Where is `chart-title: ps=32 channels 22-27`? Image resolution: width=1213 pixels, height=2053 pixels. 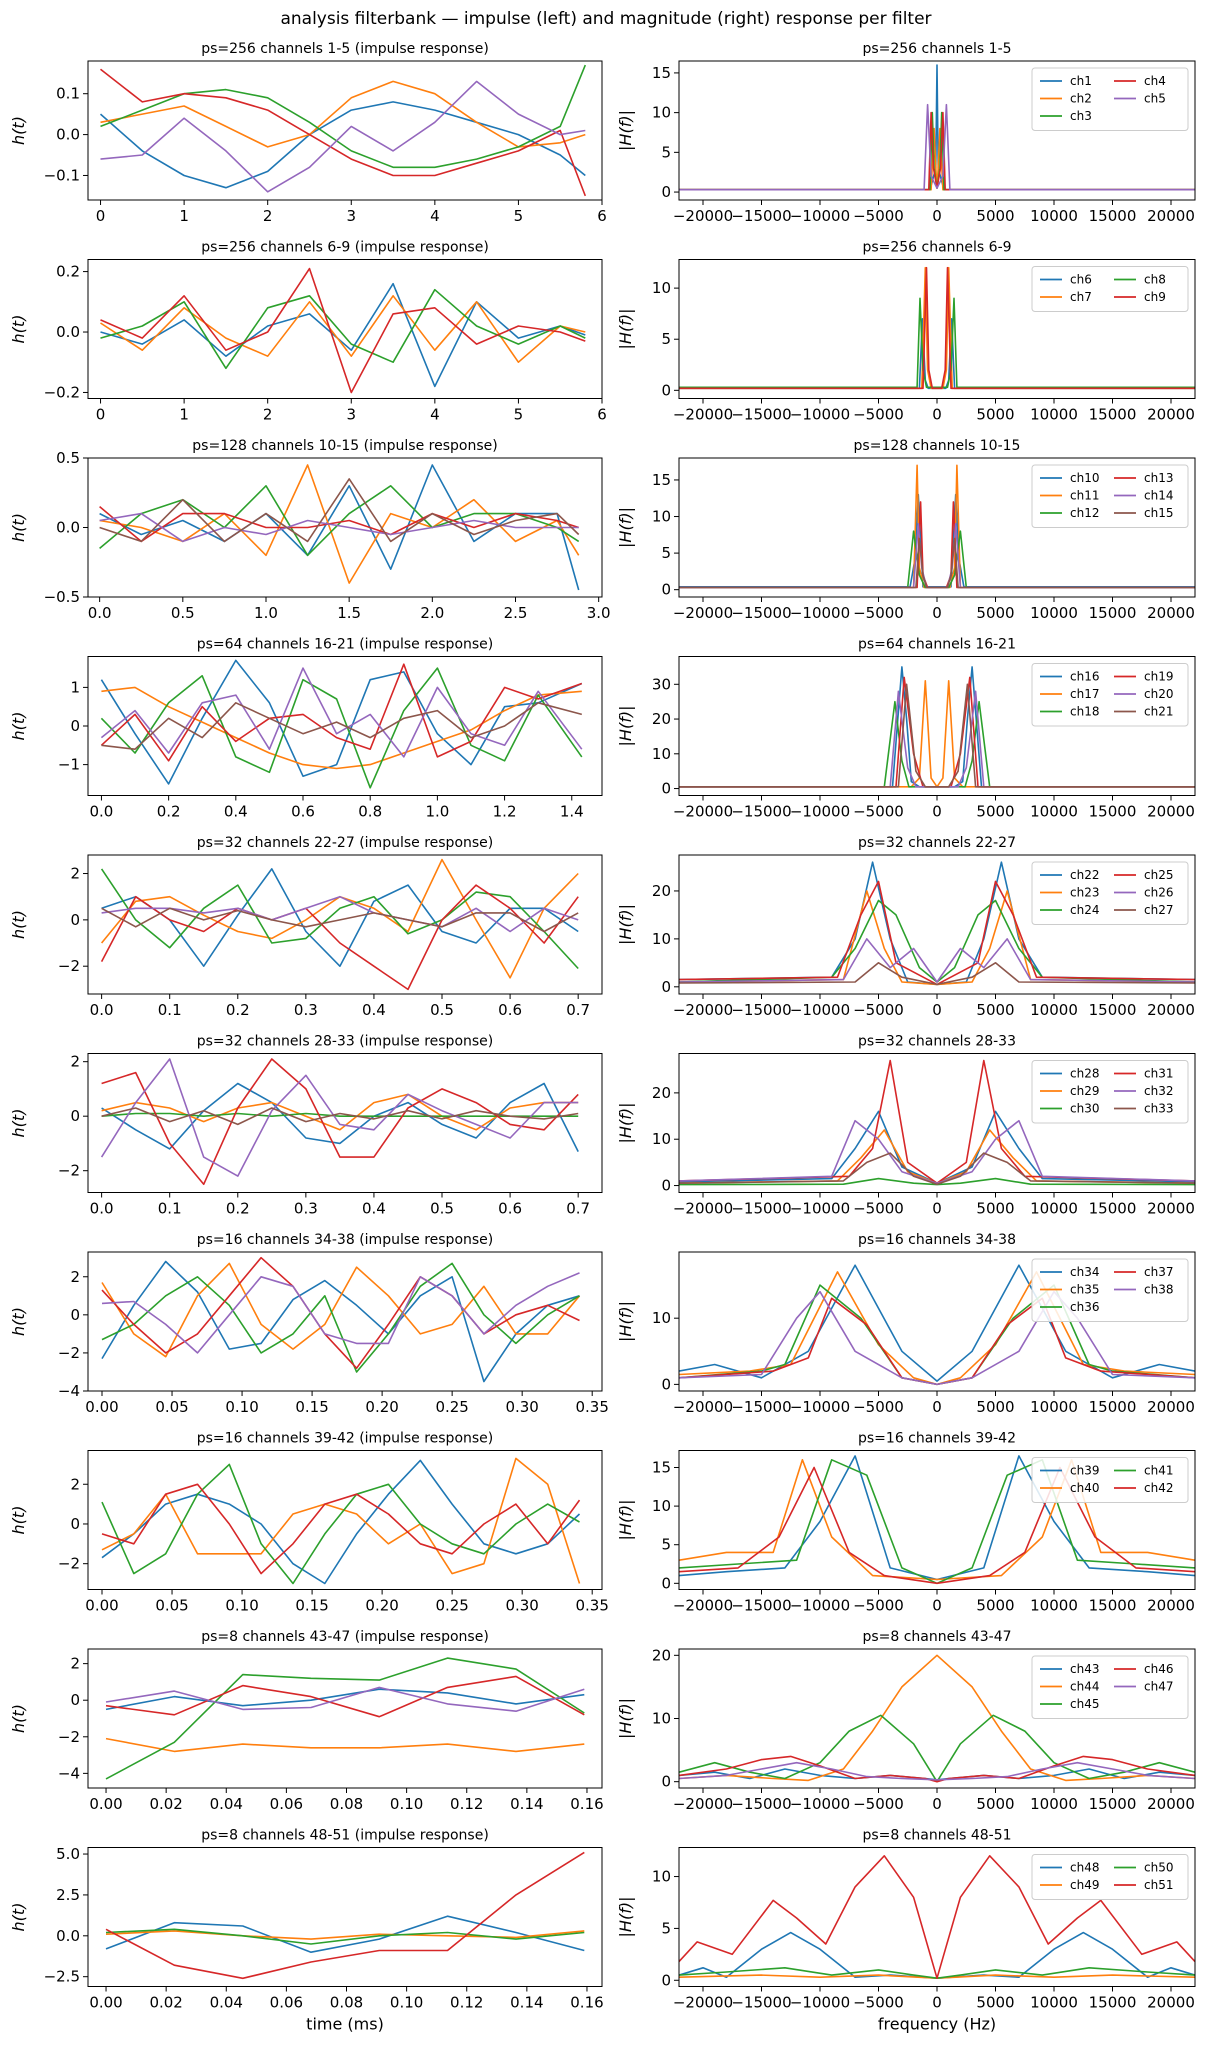 chart-title: ps=32 channels 22-27 is located at coordinates (937, 843).